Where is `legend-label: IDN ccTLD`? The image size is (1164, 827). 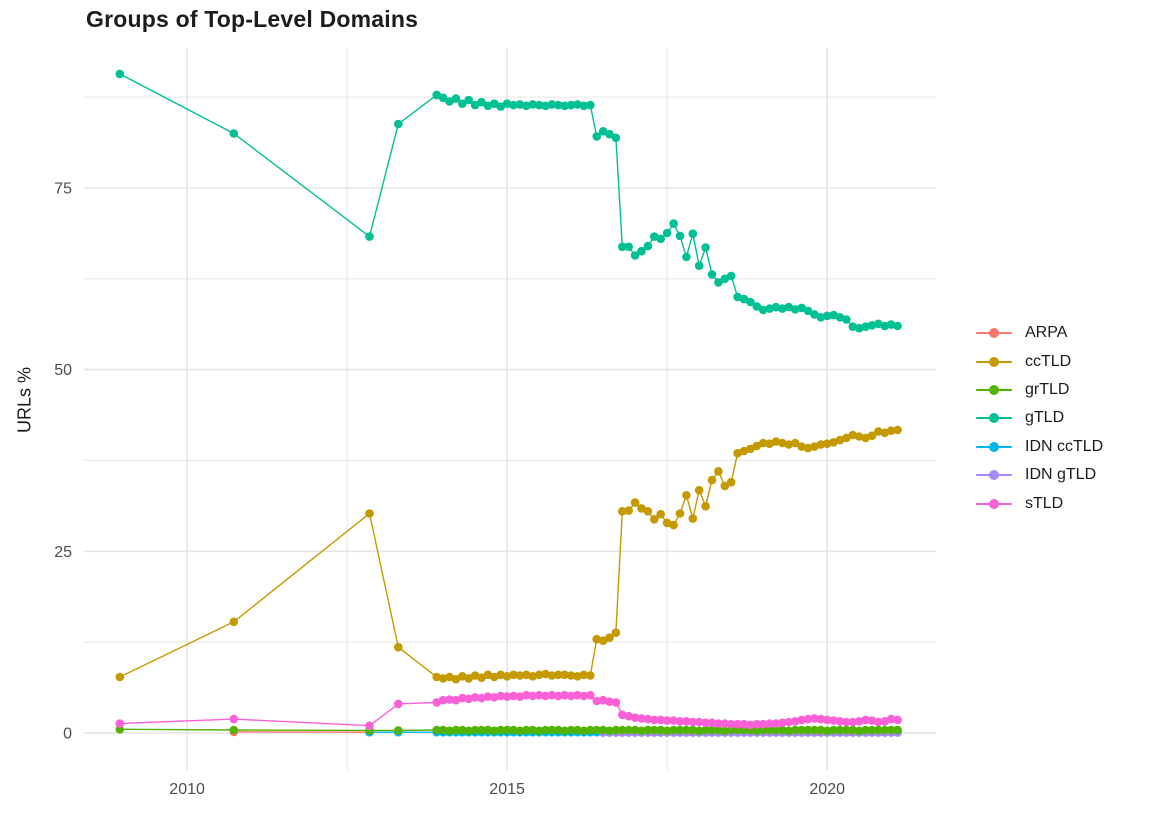 legend-label: IDN ccTLD is located at coordinates (1064, 446).